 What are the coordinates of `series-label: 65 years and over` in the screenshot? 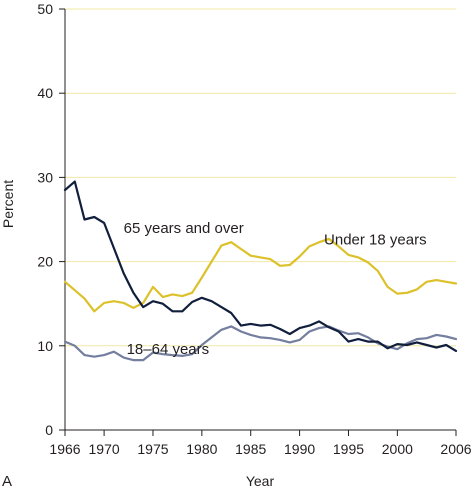 It's located at (184, 228).